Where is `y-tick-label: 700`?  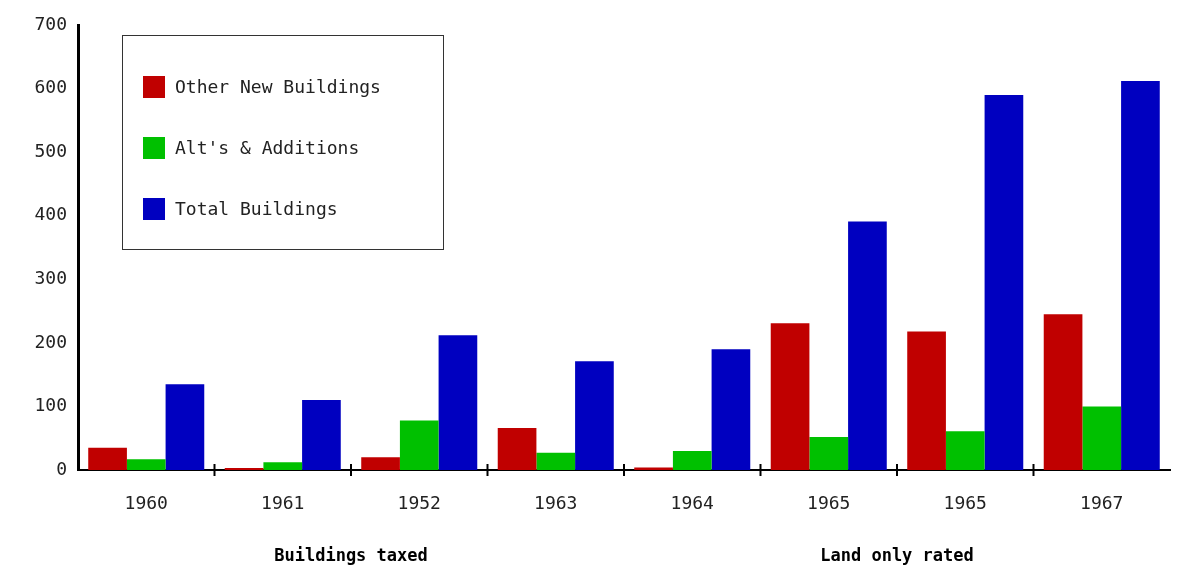 y-tick-label: 700 is located at coordinates (50, 23).